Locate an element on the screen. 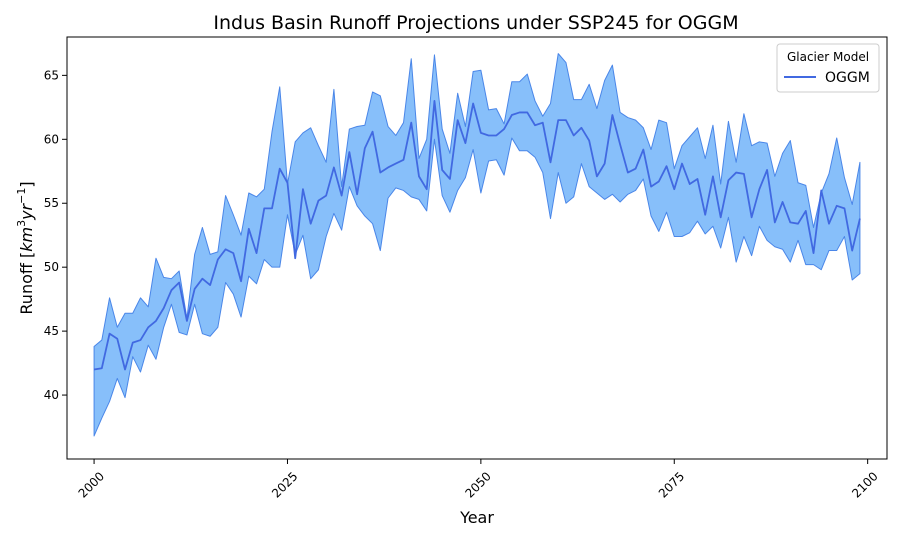  y-tick-label: 60 is located at coordinates (51, 139).